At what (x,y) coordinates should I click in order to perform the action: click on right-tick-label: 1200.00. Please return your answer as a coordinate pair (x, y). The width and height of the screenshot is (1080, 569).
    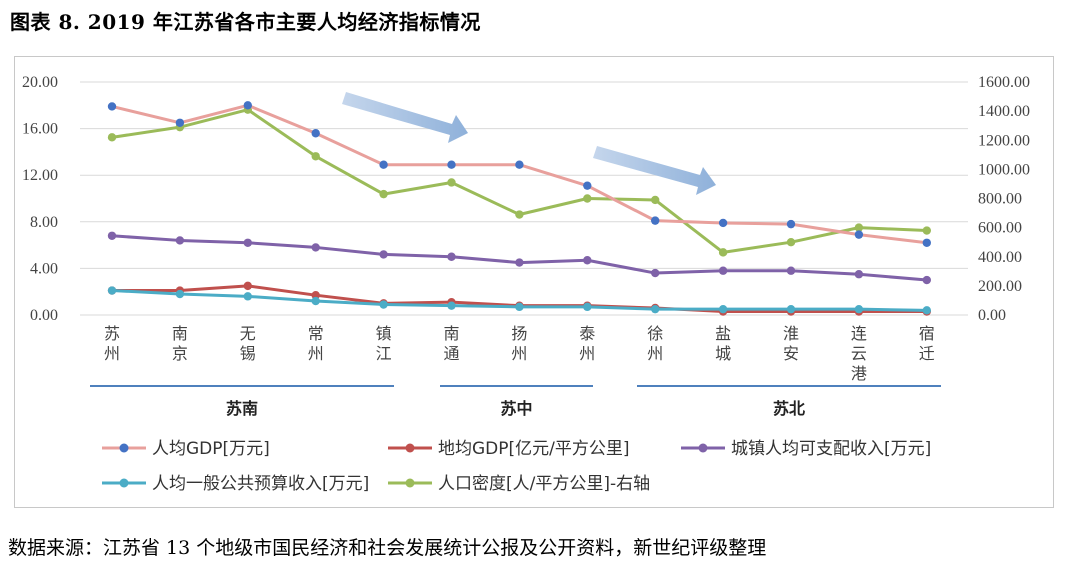
    Looking at the image, I should click on (1004, 140).